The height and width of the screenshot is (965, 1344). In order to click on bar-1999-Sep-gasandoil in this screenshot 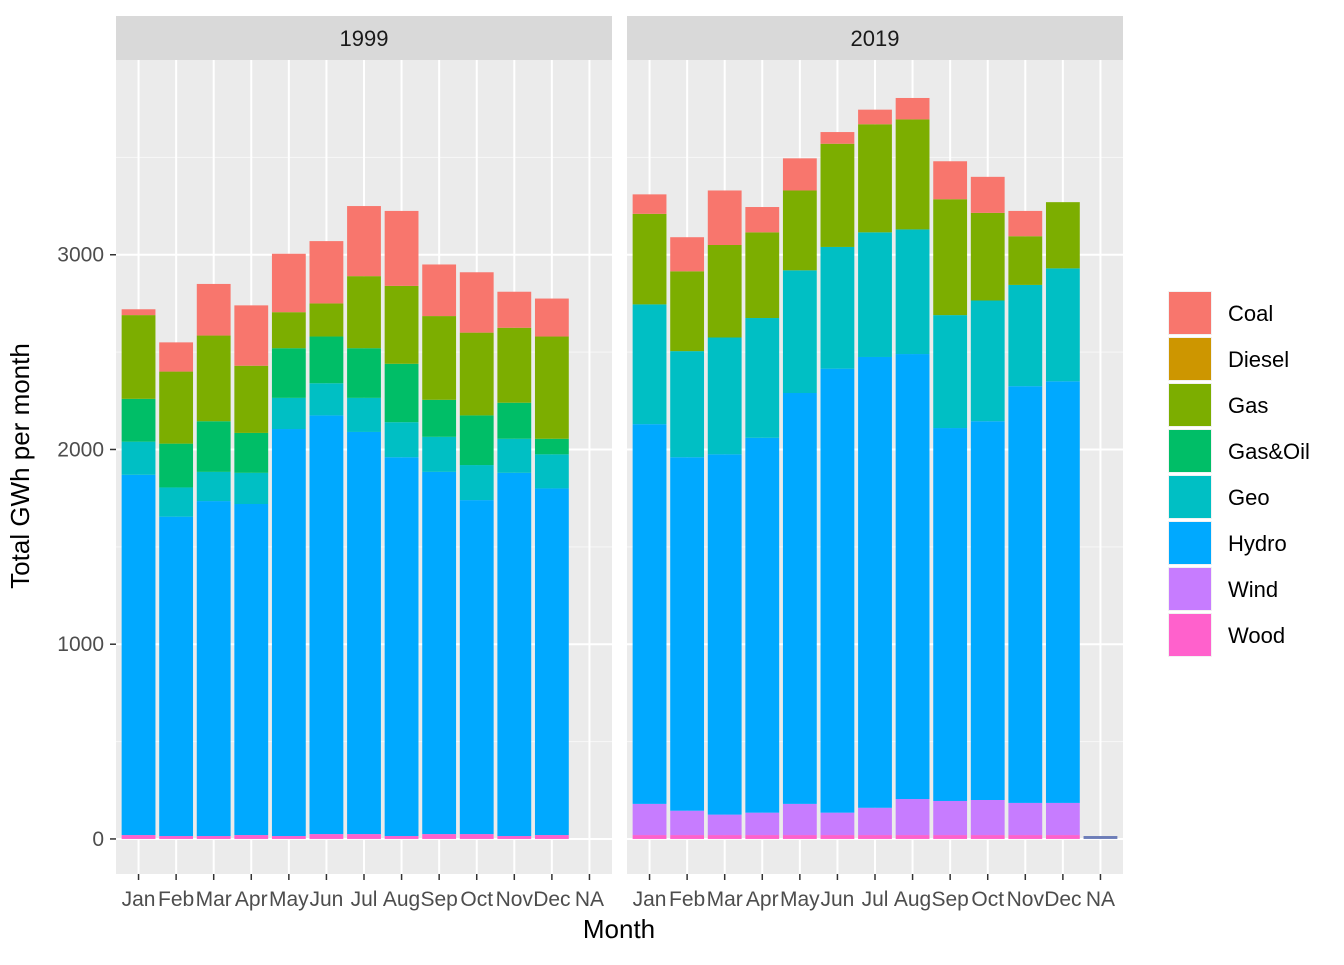, I will do `click(439, 418)`.